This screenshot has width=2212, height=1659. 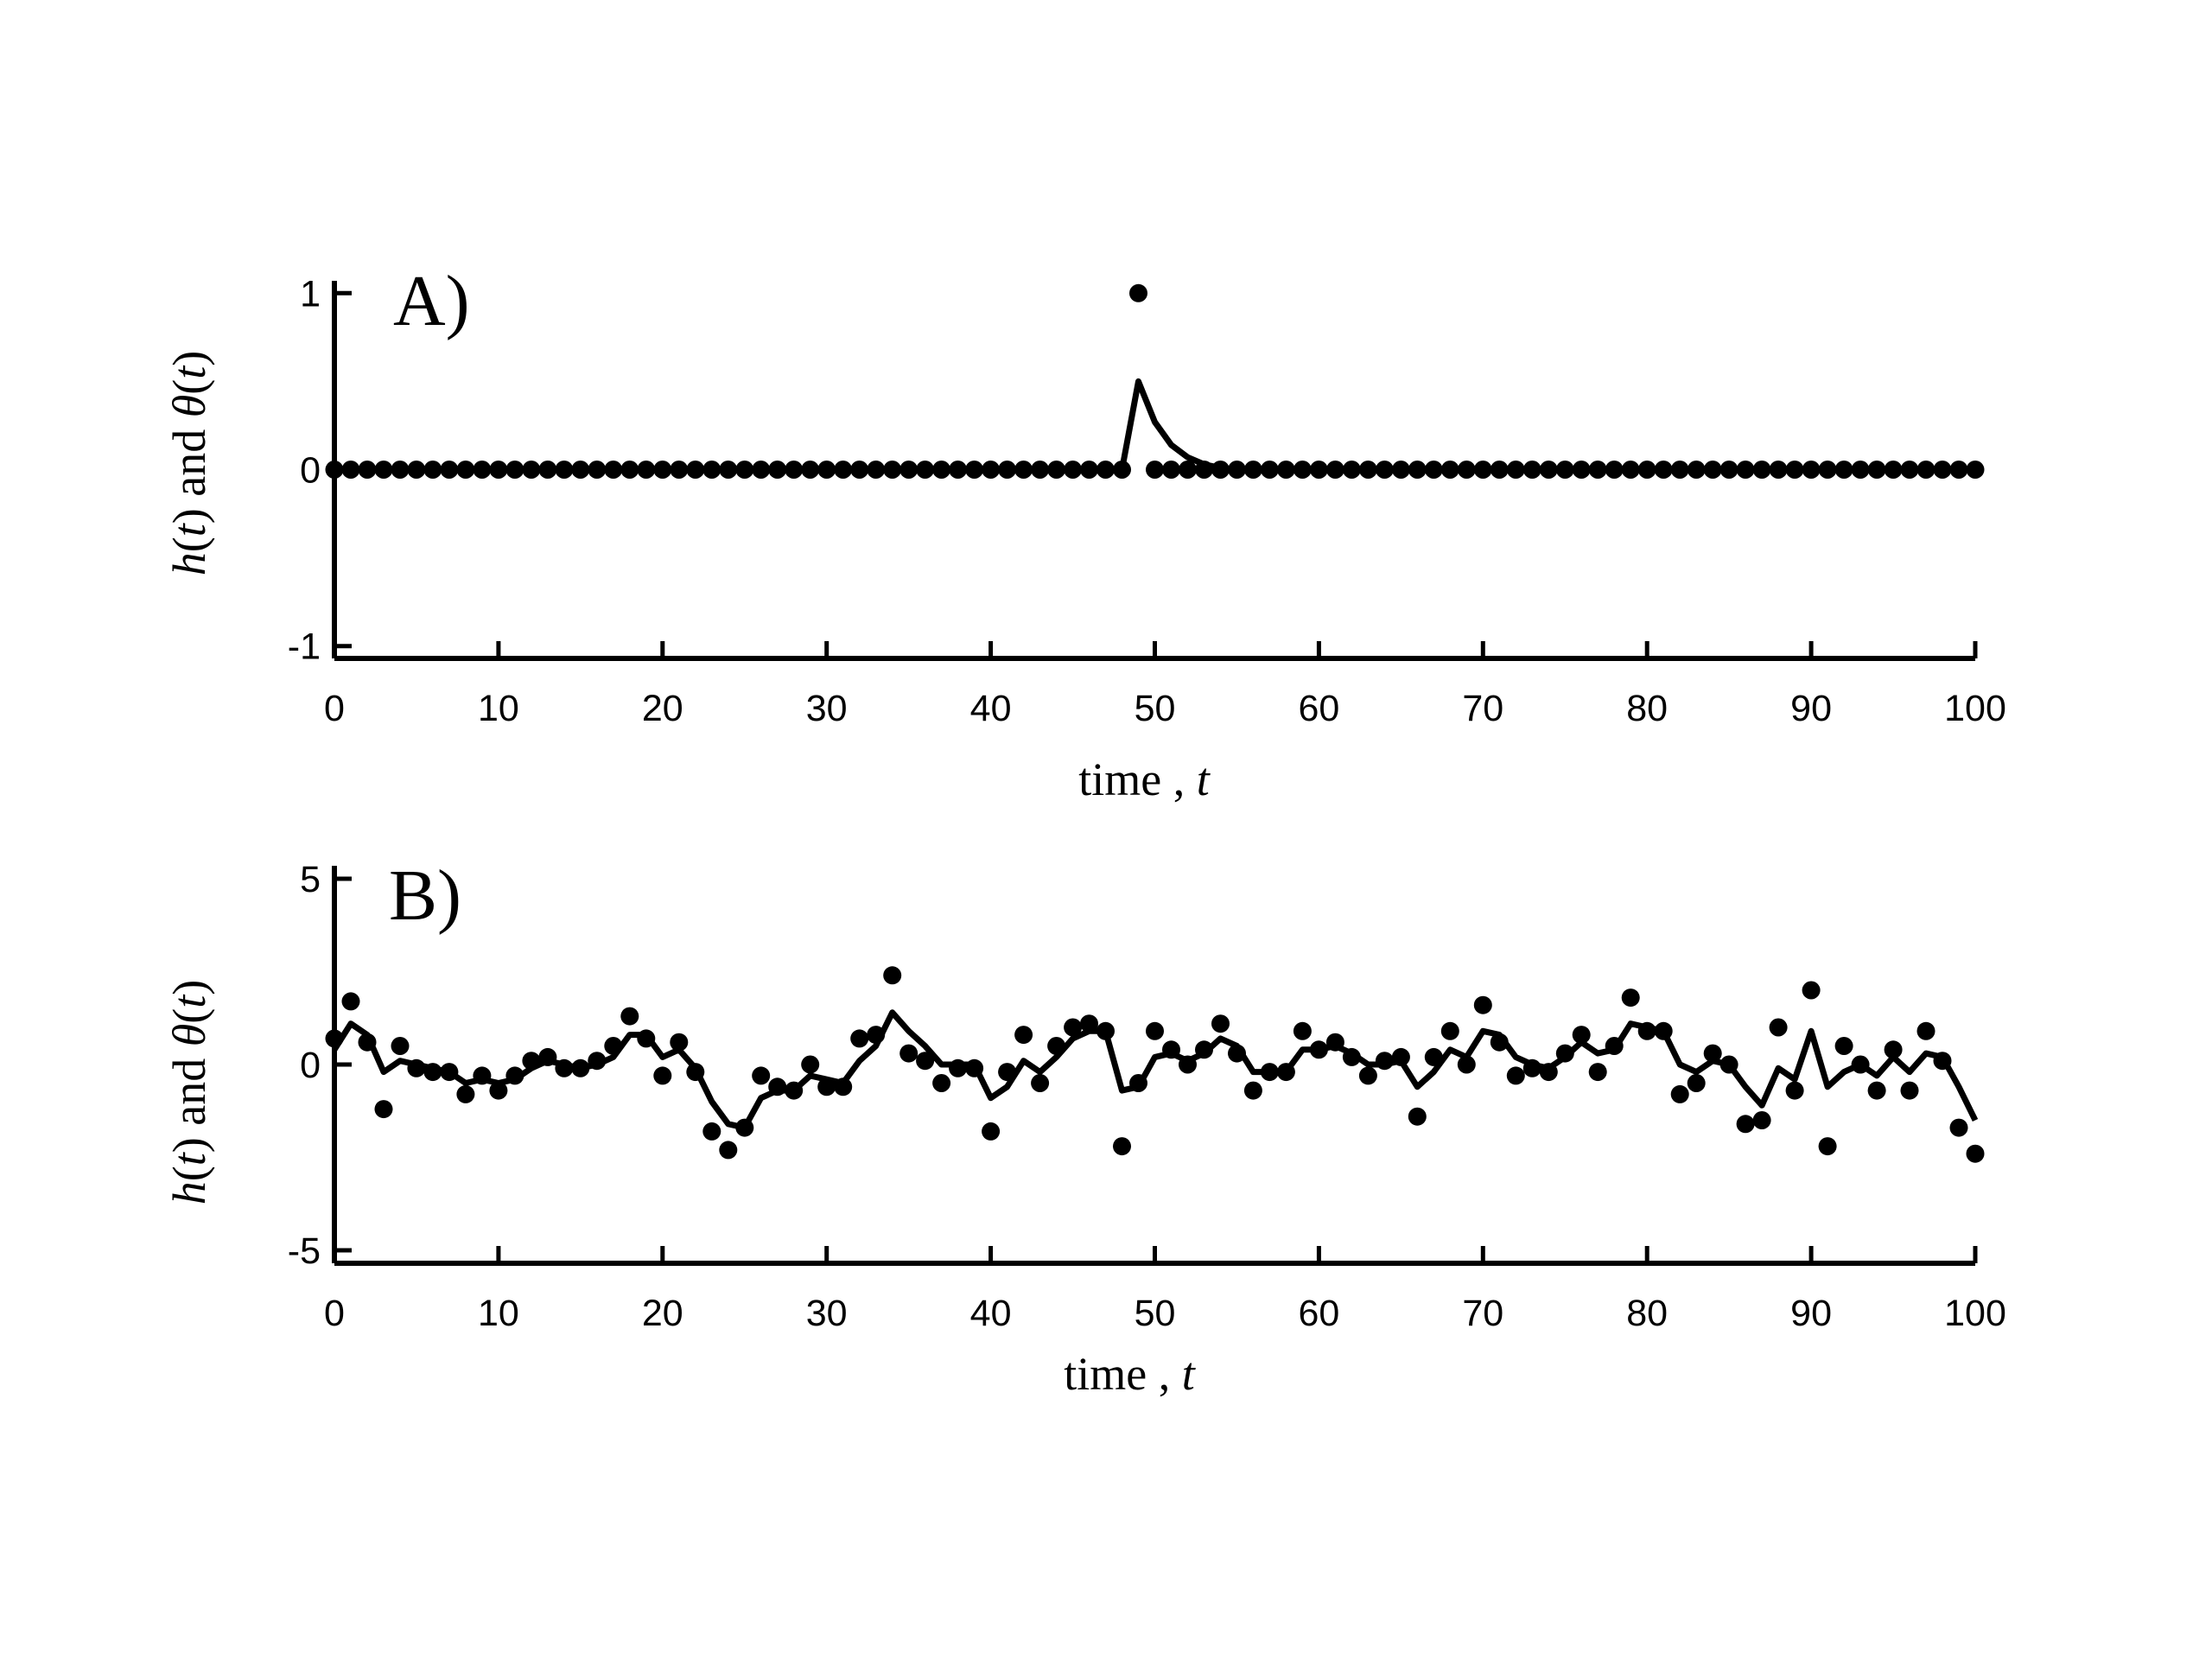 I want to click on label-variable: θ, so click(x=189, y=1035).